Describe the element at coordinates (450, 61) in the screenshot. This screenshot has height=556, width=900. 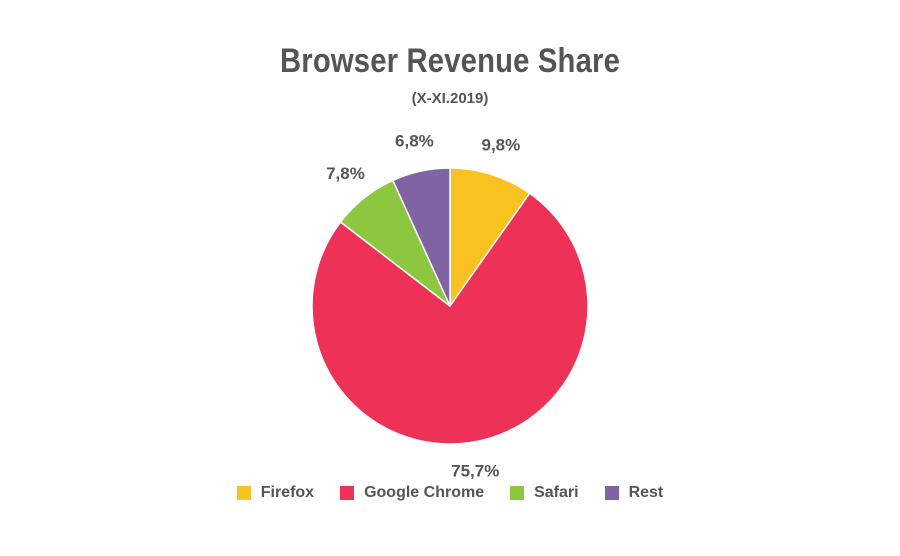
I see `chart-title: Browser Revenue Share` at that location.